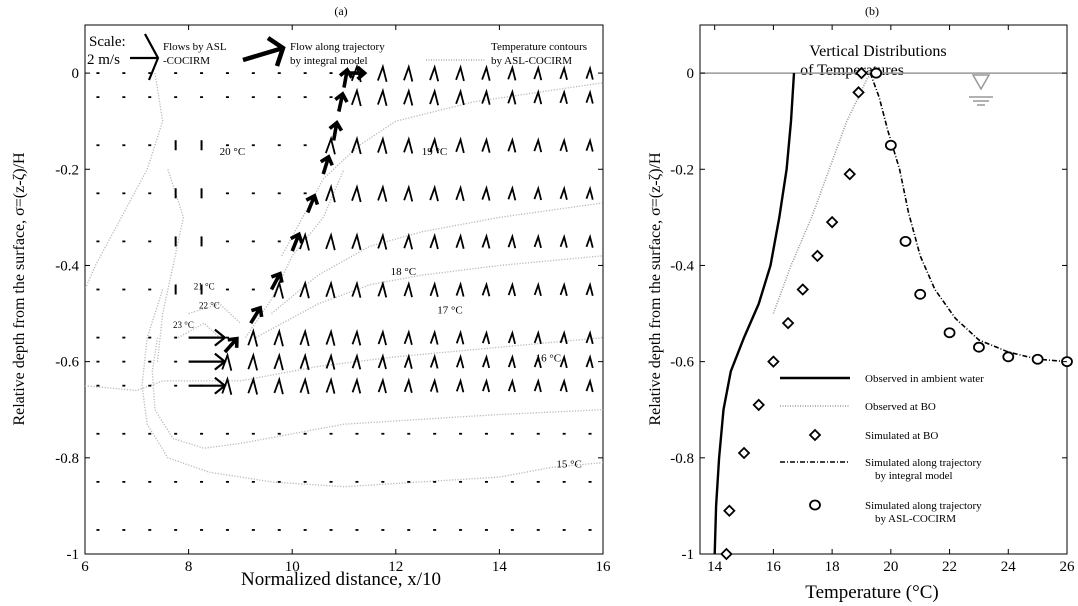 The image size is (1078, 606). What do you see at coordinates (949, 567) in the screenshot?
I see `x-tick-label: 22` at bounding box center [949, 567].